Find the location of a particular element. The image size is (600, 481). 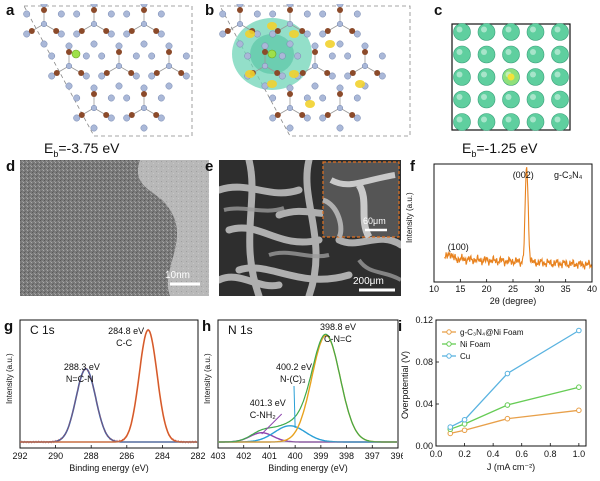

peak-label-002: (002) is located at coordinates (523, 175).